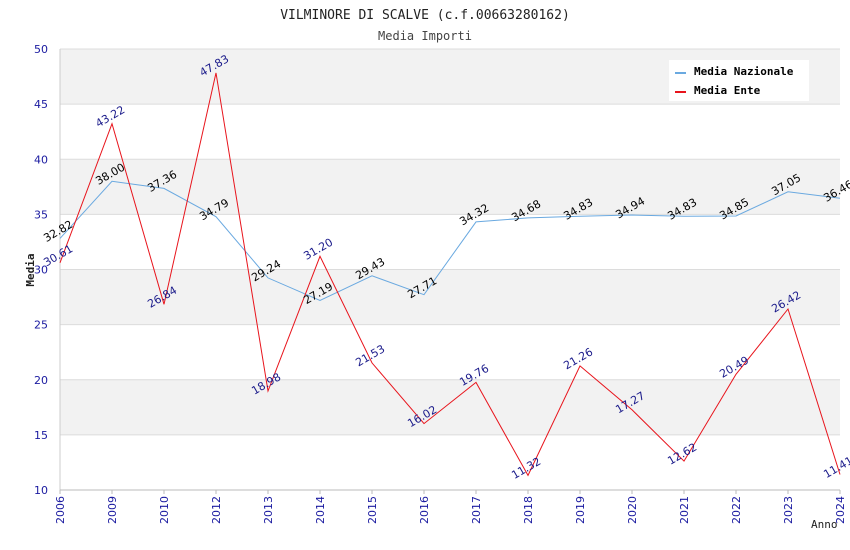  Describe the element at coordinates (372, 510) in the screenshot. I see `x-tick-label-2015: 2015` at that location.